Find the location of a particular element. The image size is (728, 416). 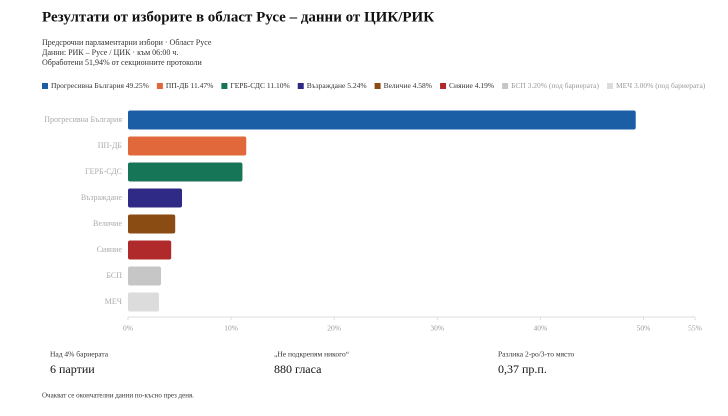

stat-label: Разлика 2-ро/3-то място is located at coordinates (536, 354).